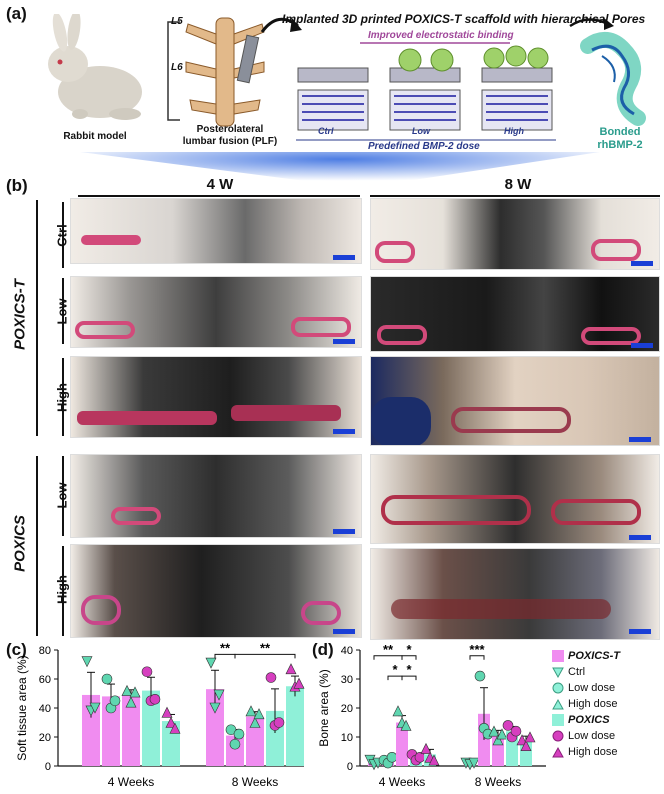  Describe the element at coordinates (323, 649) in the screenshot. I see `panel-d-label: (d)` at that location.